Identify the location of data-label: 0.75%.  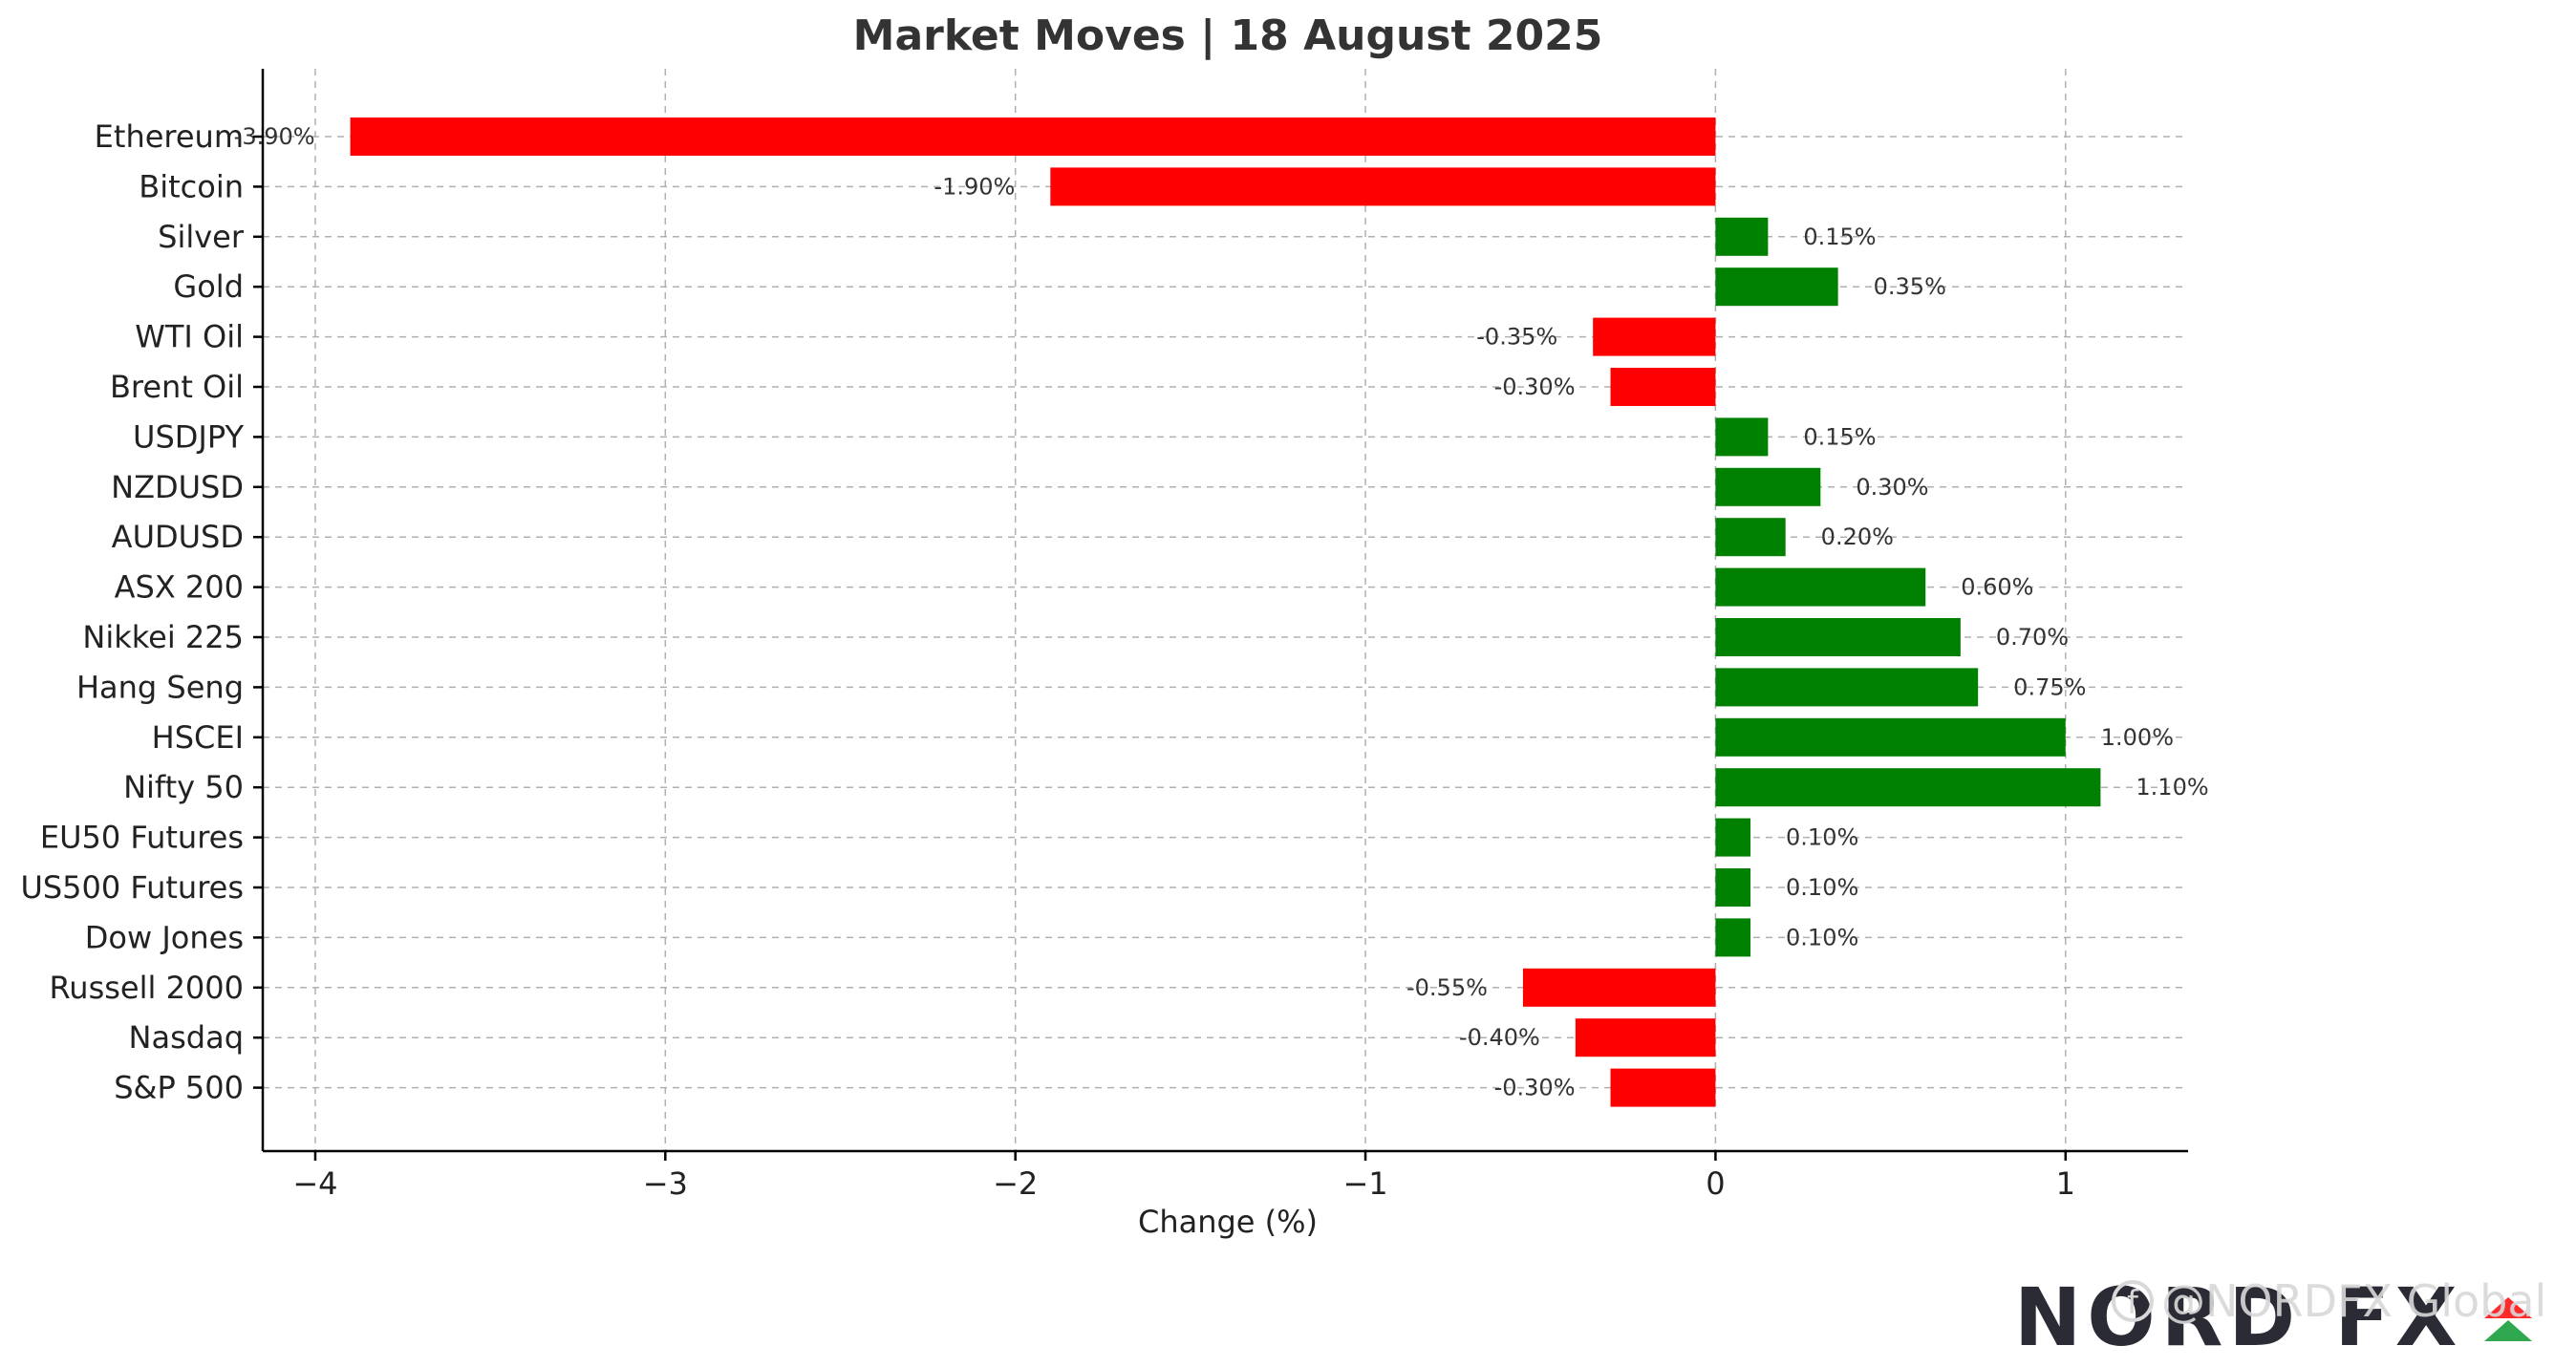
(2049, 686).